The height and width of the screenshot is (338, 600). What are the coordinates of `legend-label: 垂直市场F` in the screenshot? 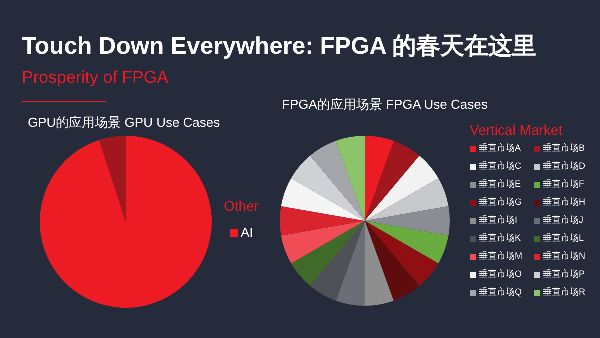 It's located at (563, 184).